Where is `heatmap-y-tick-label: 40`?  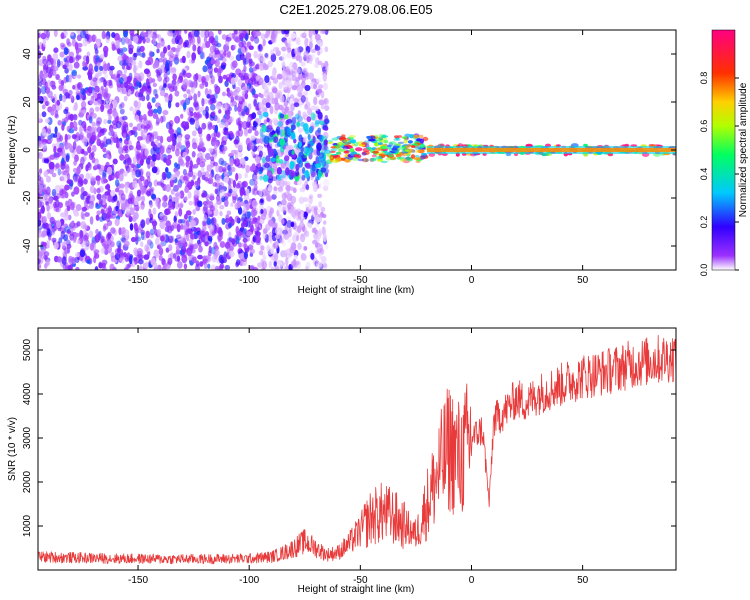
heatmap-y-tick-label: 40 is located at coordinates (27, 54).